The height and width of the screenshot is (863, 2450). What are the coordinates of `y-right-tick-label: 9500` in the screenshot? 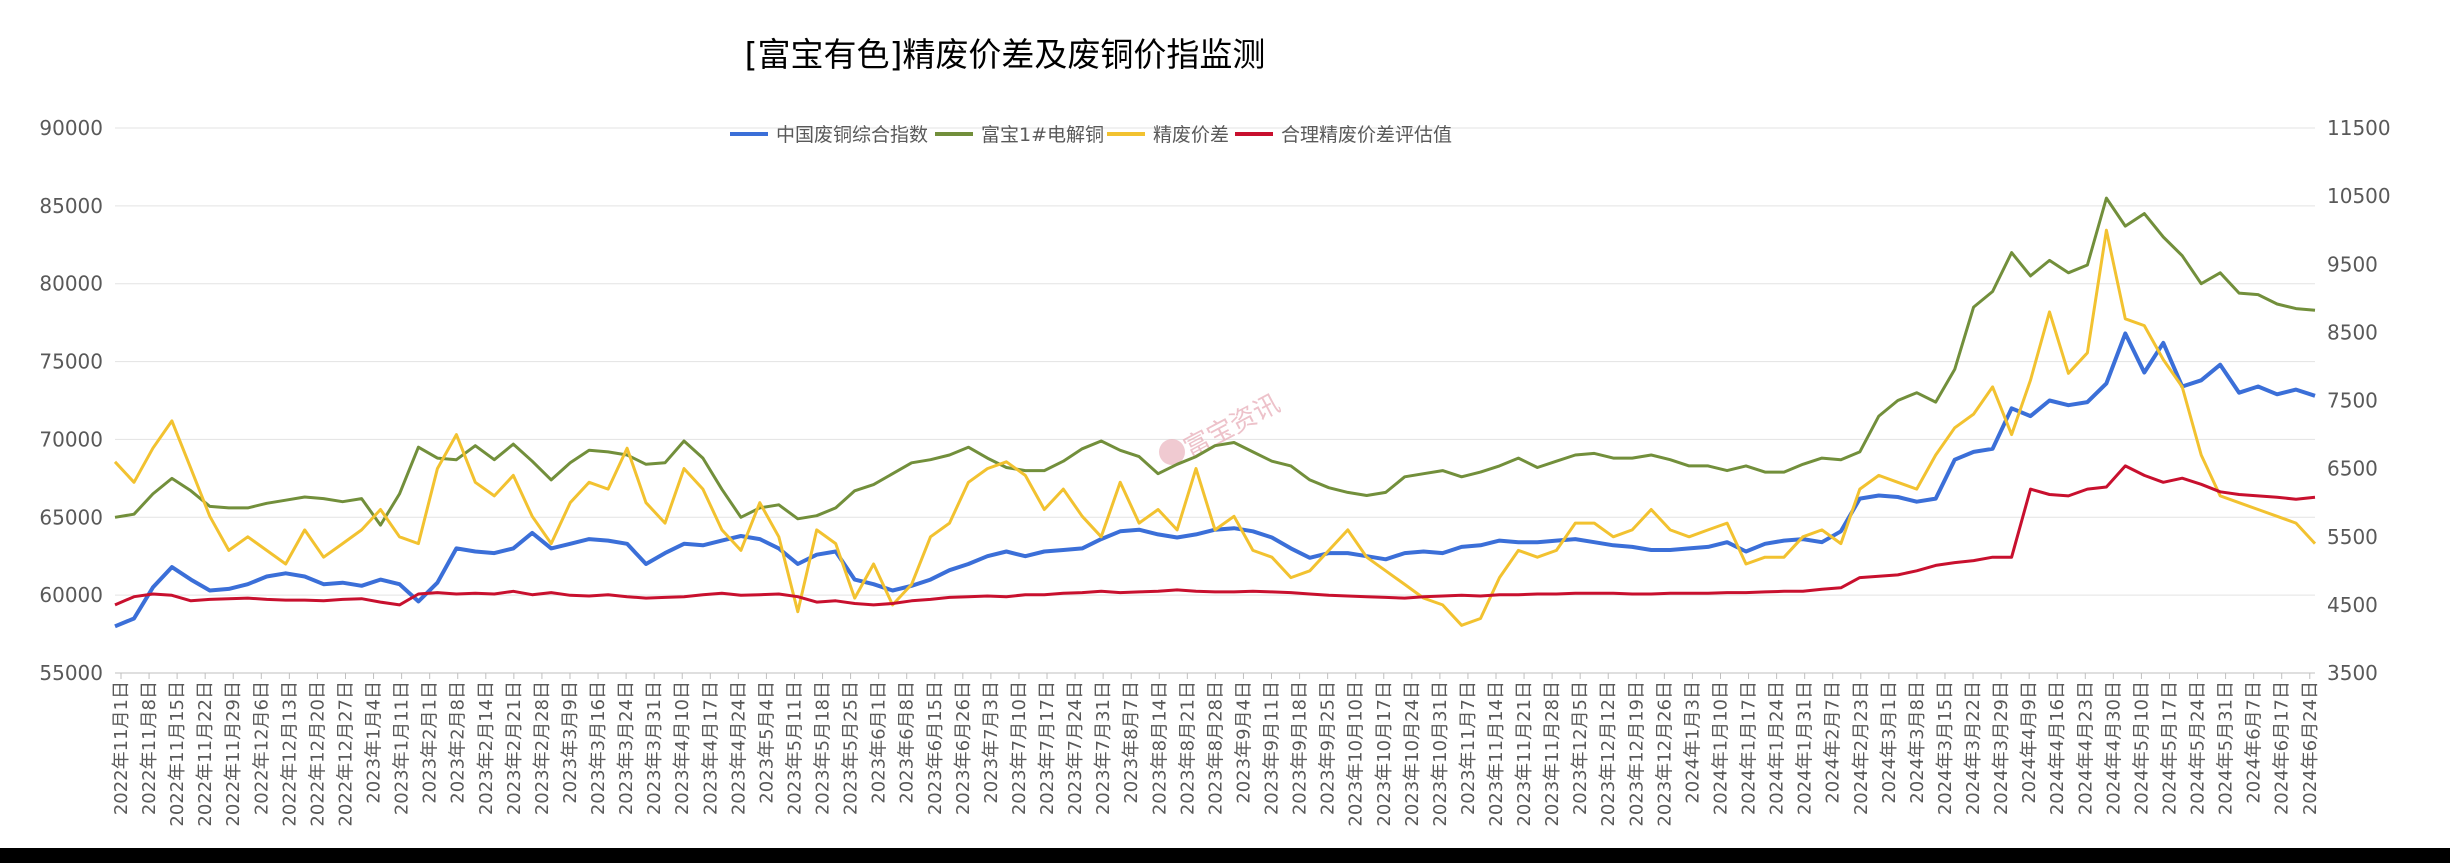 It's located at (2352, 264).